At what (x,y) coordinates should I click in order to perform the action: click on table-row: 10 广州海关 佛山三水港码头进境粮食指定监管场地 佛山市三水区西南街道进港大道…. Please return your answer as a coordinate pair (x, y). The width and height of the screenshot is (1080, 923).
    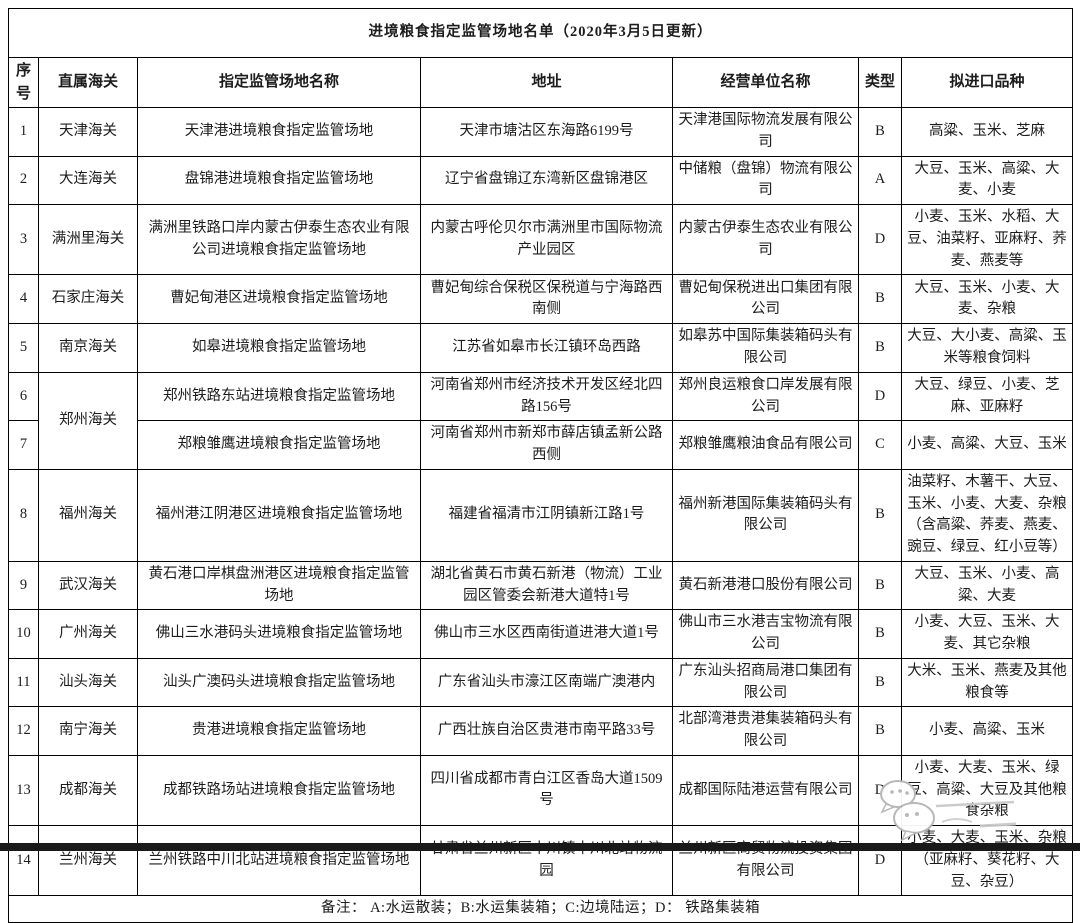
    Looking at the image, I should click on (541, 634).